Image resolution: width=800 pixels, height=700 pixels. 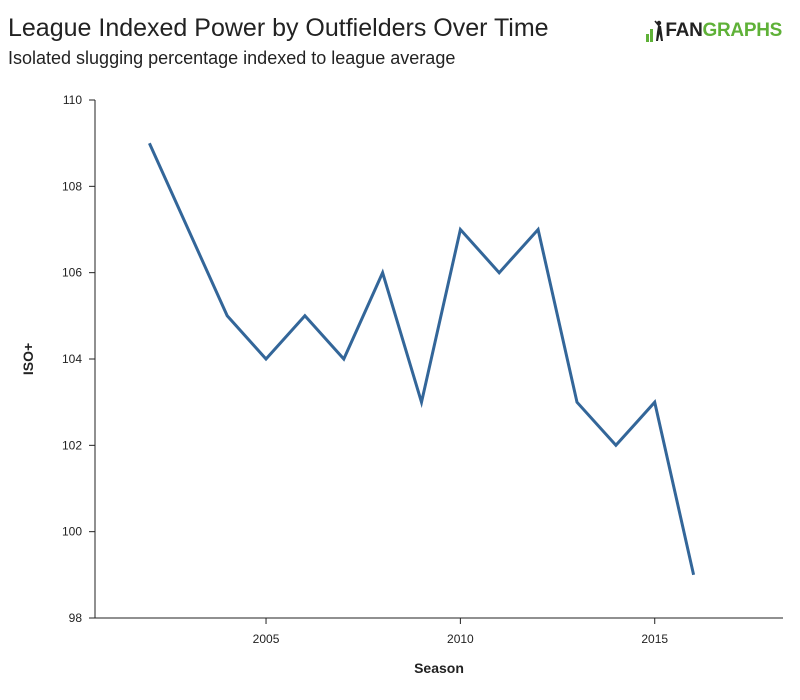 What do you see at coordinates (72, 186) in the screenshot?
I see `y-tick-label: 108` at bounding box center [72, 186].